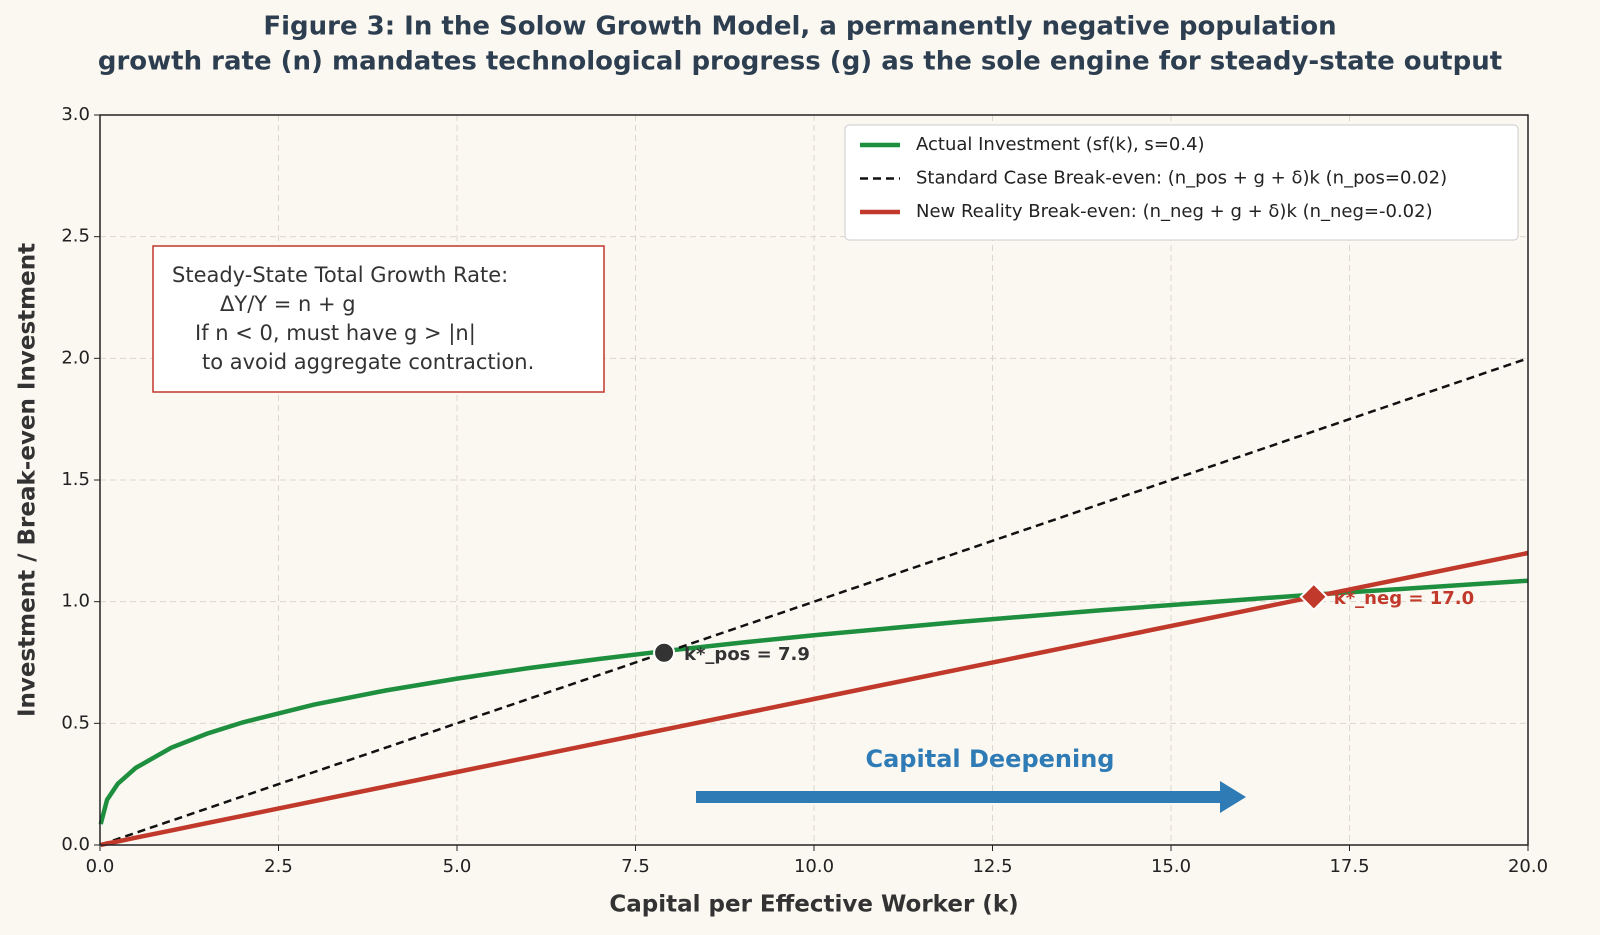  Describe the element at coordinates (1528, 866) in the screenshot. I see `x-tick-label: 20.0` at that location.